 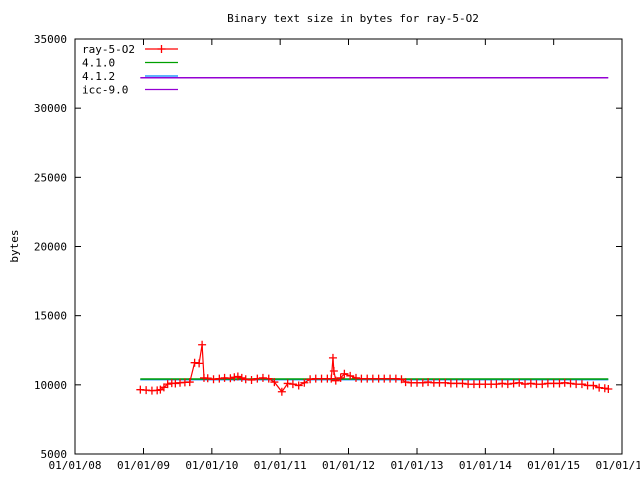 I want to click on x-tick-label: 01/01/16, so click(x=618, y=465).